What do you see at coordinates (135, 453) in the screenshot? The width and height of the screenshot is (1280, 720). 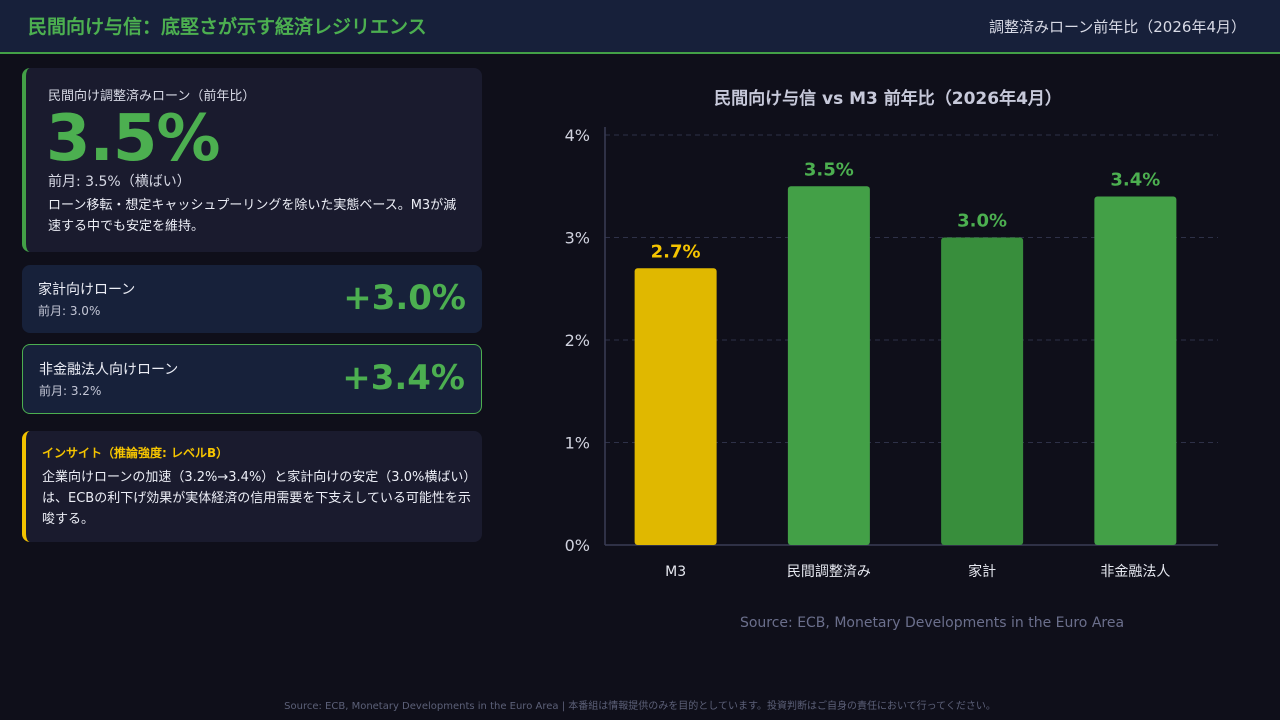 I see `insight-title: インサイト（推論強度: レベルB）` at bounding box center [135, 453].